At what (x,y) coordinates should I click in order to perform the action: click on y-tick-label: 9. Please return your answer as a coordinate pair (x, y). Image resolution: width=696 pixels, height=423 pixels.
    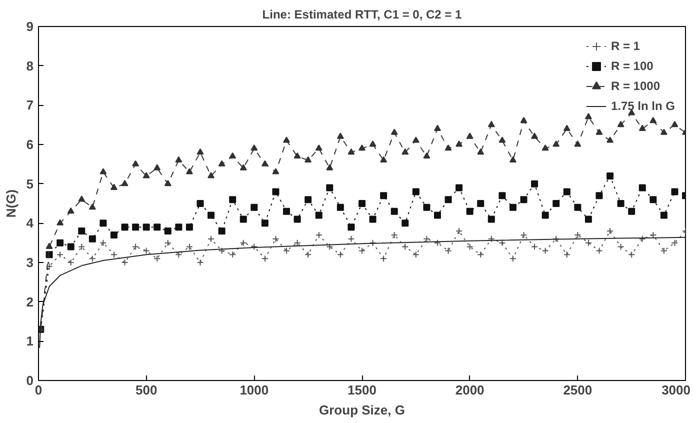
    Looking at the image, I should click on (30, 26).